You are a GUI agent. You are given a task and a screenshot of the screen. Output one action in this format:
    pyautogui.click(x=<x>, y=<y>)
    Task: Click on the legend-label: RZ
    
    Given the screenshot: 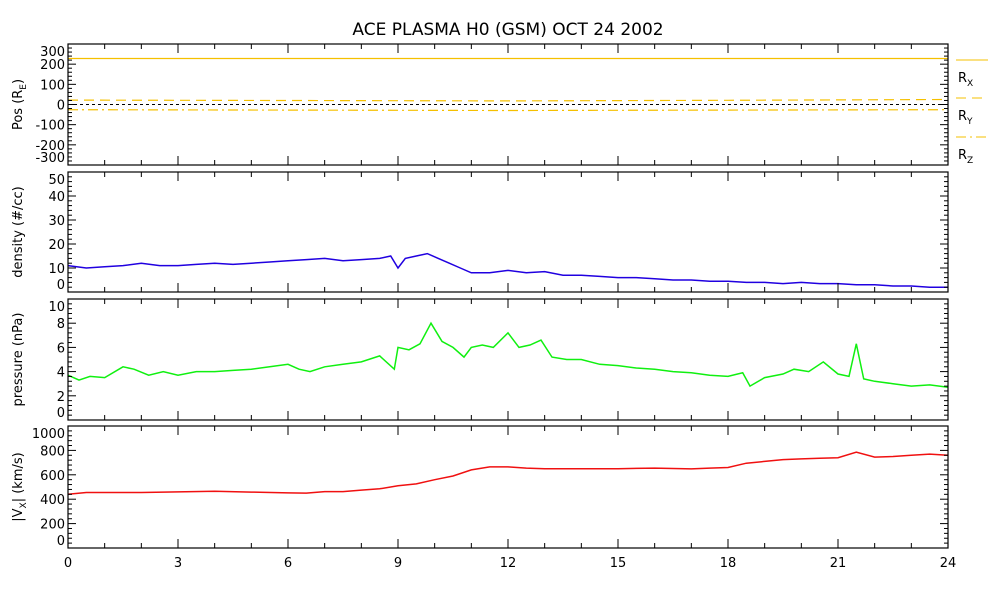 What is the action you would take?
    pyautogui.click(x=965, y=157)
    